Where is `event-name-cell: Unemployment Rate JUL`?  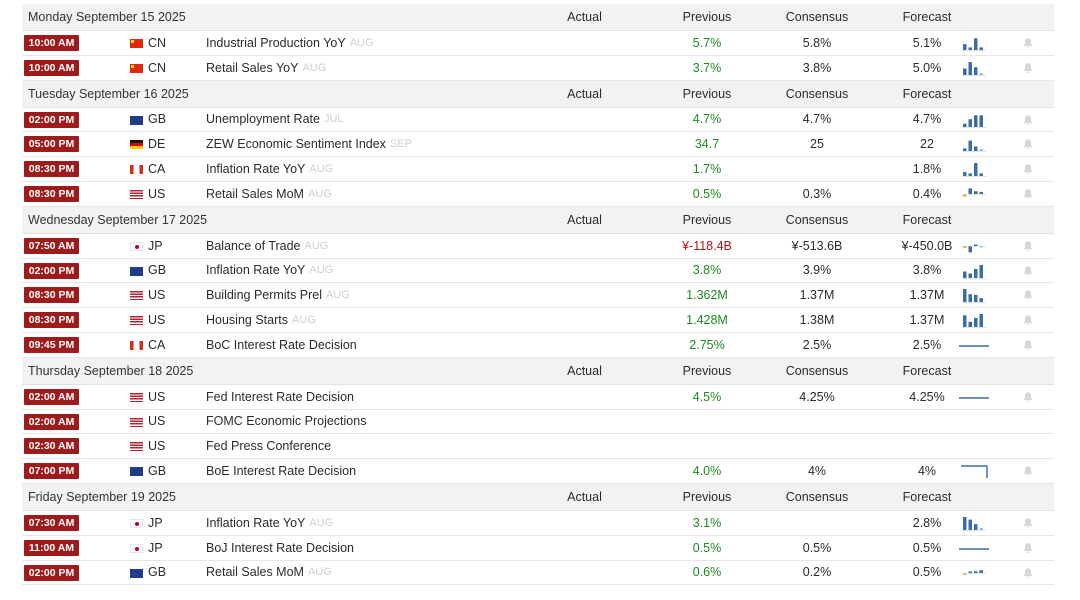 event-name-cell: Unemployment Rate JUL is located at coordinates (275, 120).